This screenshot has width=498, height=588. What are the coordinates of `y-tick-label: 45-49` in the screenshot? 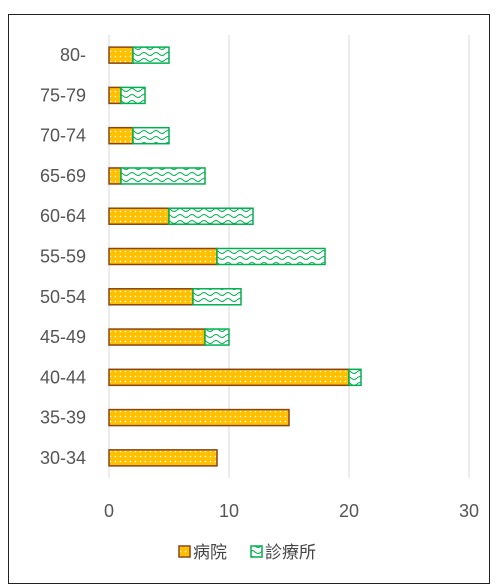 It's located at (63, 337).